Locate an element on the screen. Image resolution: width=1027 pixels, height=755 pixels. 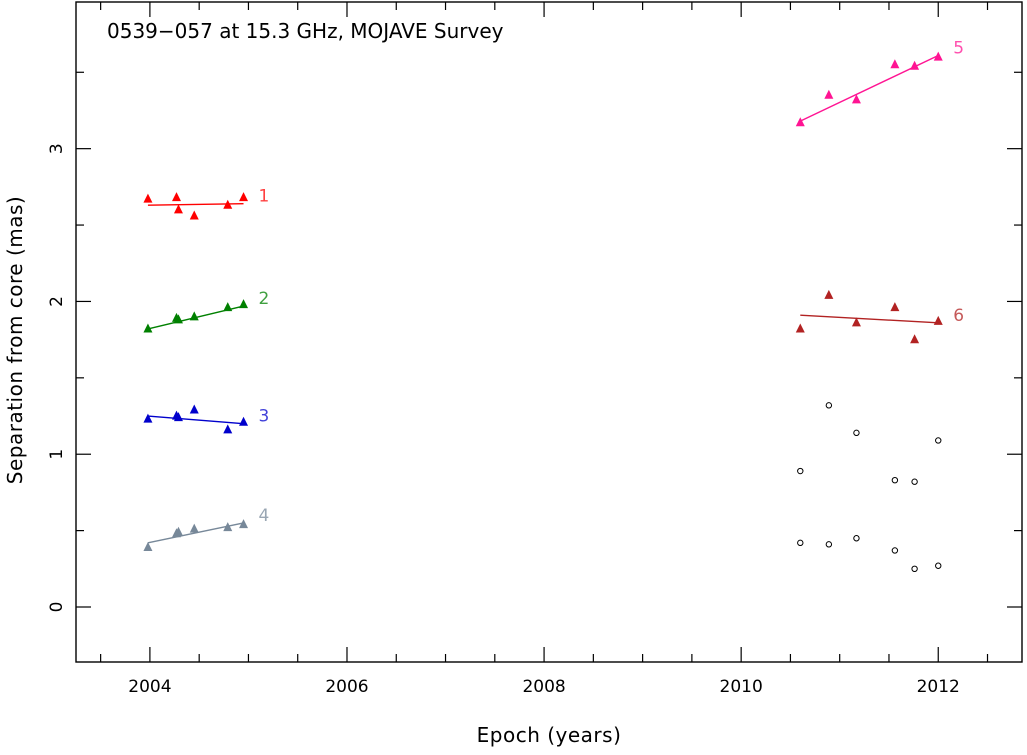
y-tick-label: 3 is located at coordinates (57, 148).